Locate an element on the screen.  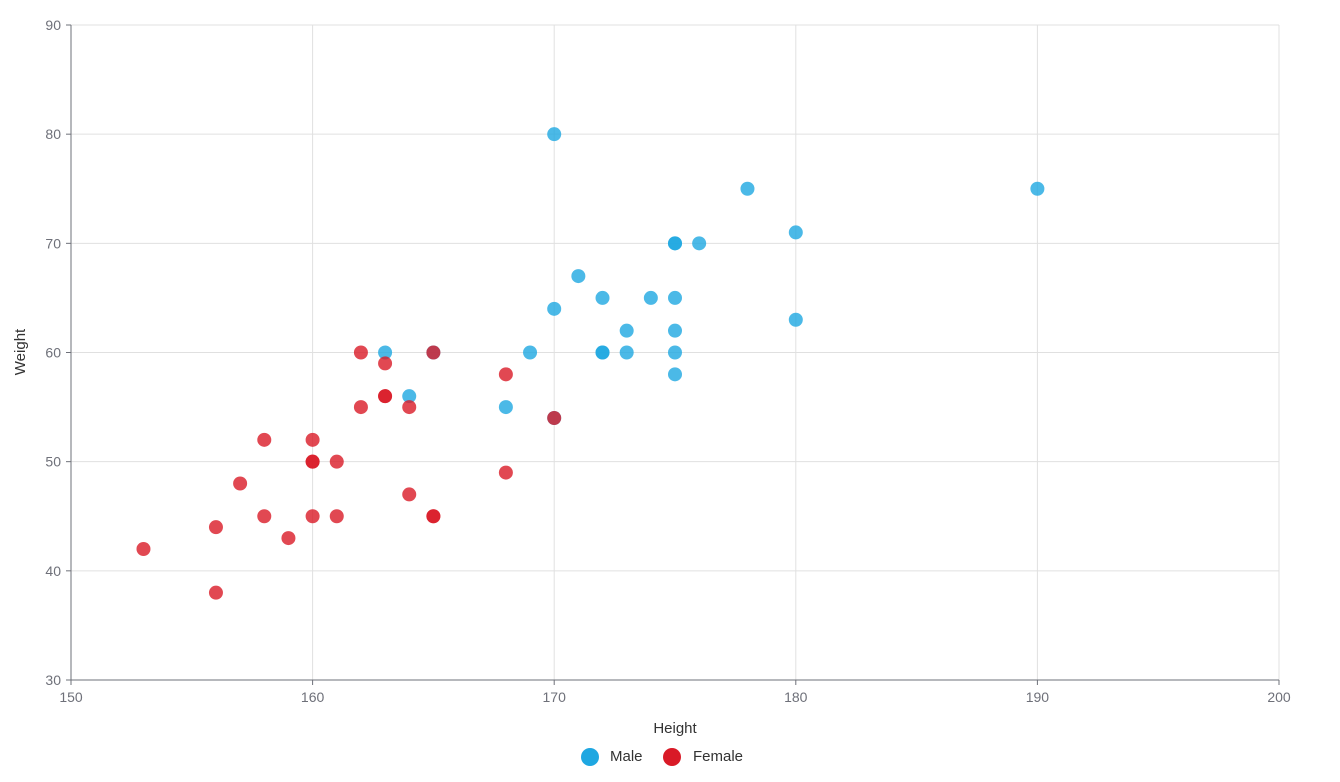
x-tick-label: 180 is located at coordinates (796, 697).